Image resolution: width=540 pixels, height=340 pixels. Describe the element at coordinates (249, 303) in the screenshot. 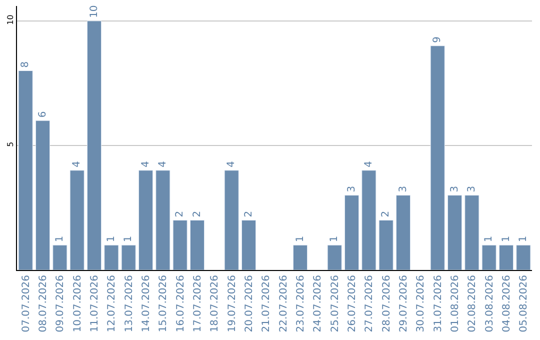

I see `x-tick-label: 20.07.2026` at that location.